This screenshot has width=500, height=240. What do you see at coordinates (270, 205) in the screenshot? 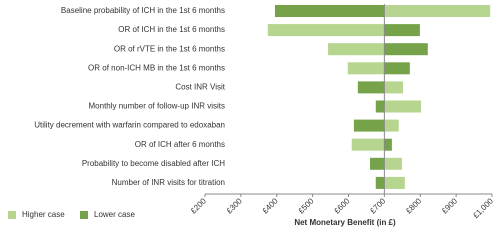
I see `x-tick-label: £400` at bounding box center [270, 205].